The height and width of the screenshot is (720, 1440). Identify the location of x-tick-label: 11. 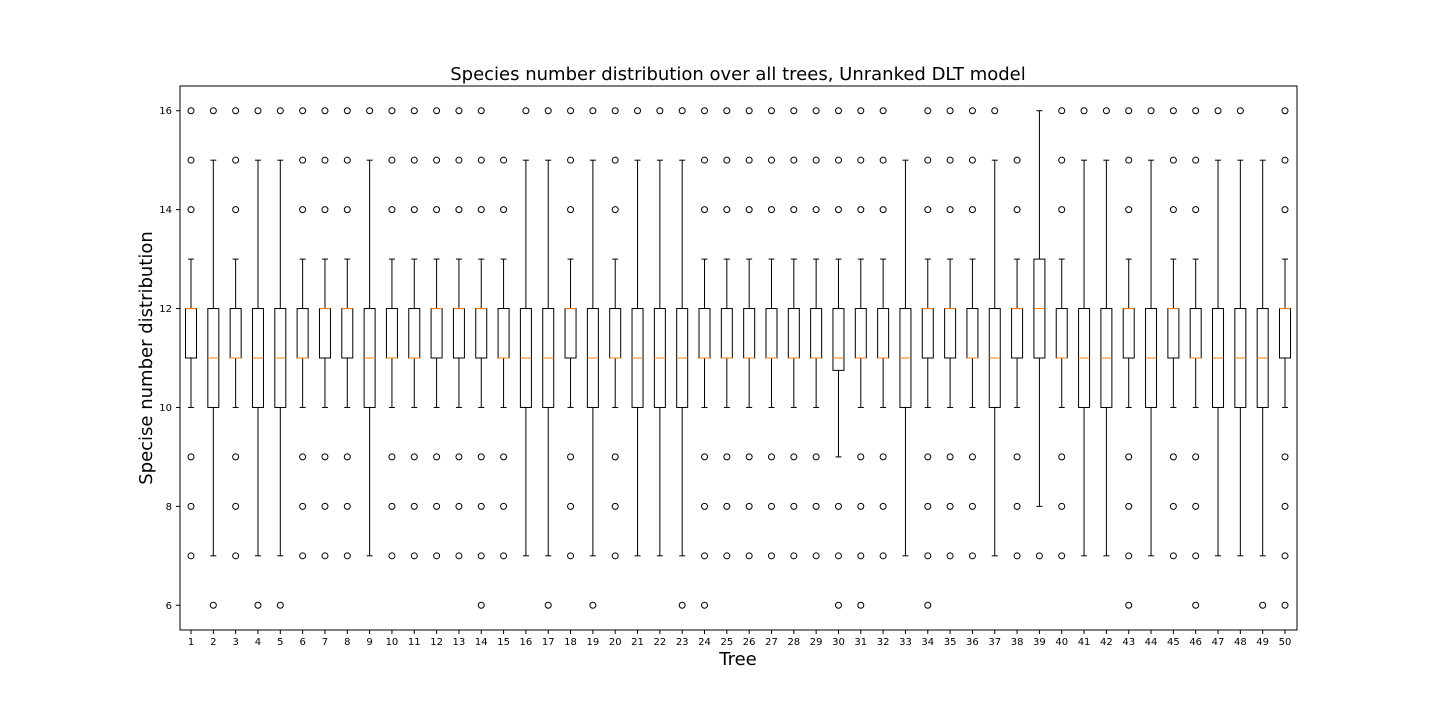
(414, 642).